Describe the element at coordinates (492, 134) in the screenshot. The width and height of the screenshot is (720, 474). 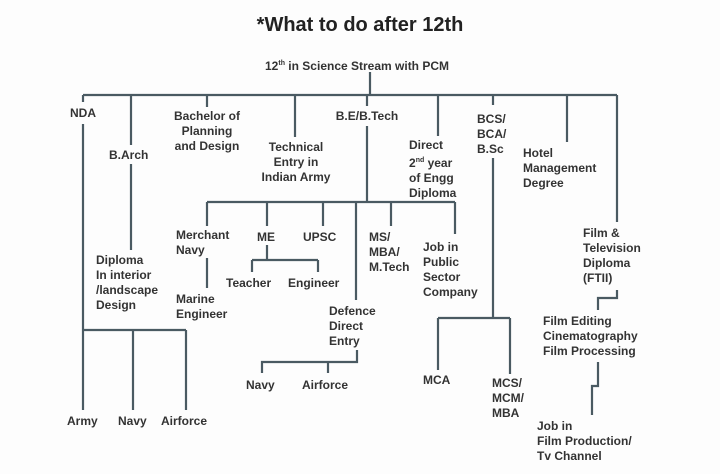
I see `node-bcs: BCS/ BCA/ B.Sc` at that location.